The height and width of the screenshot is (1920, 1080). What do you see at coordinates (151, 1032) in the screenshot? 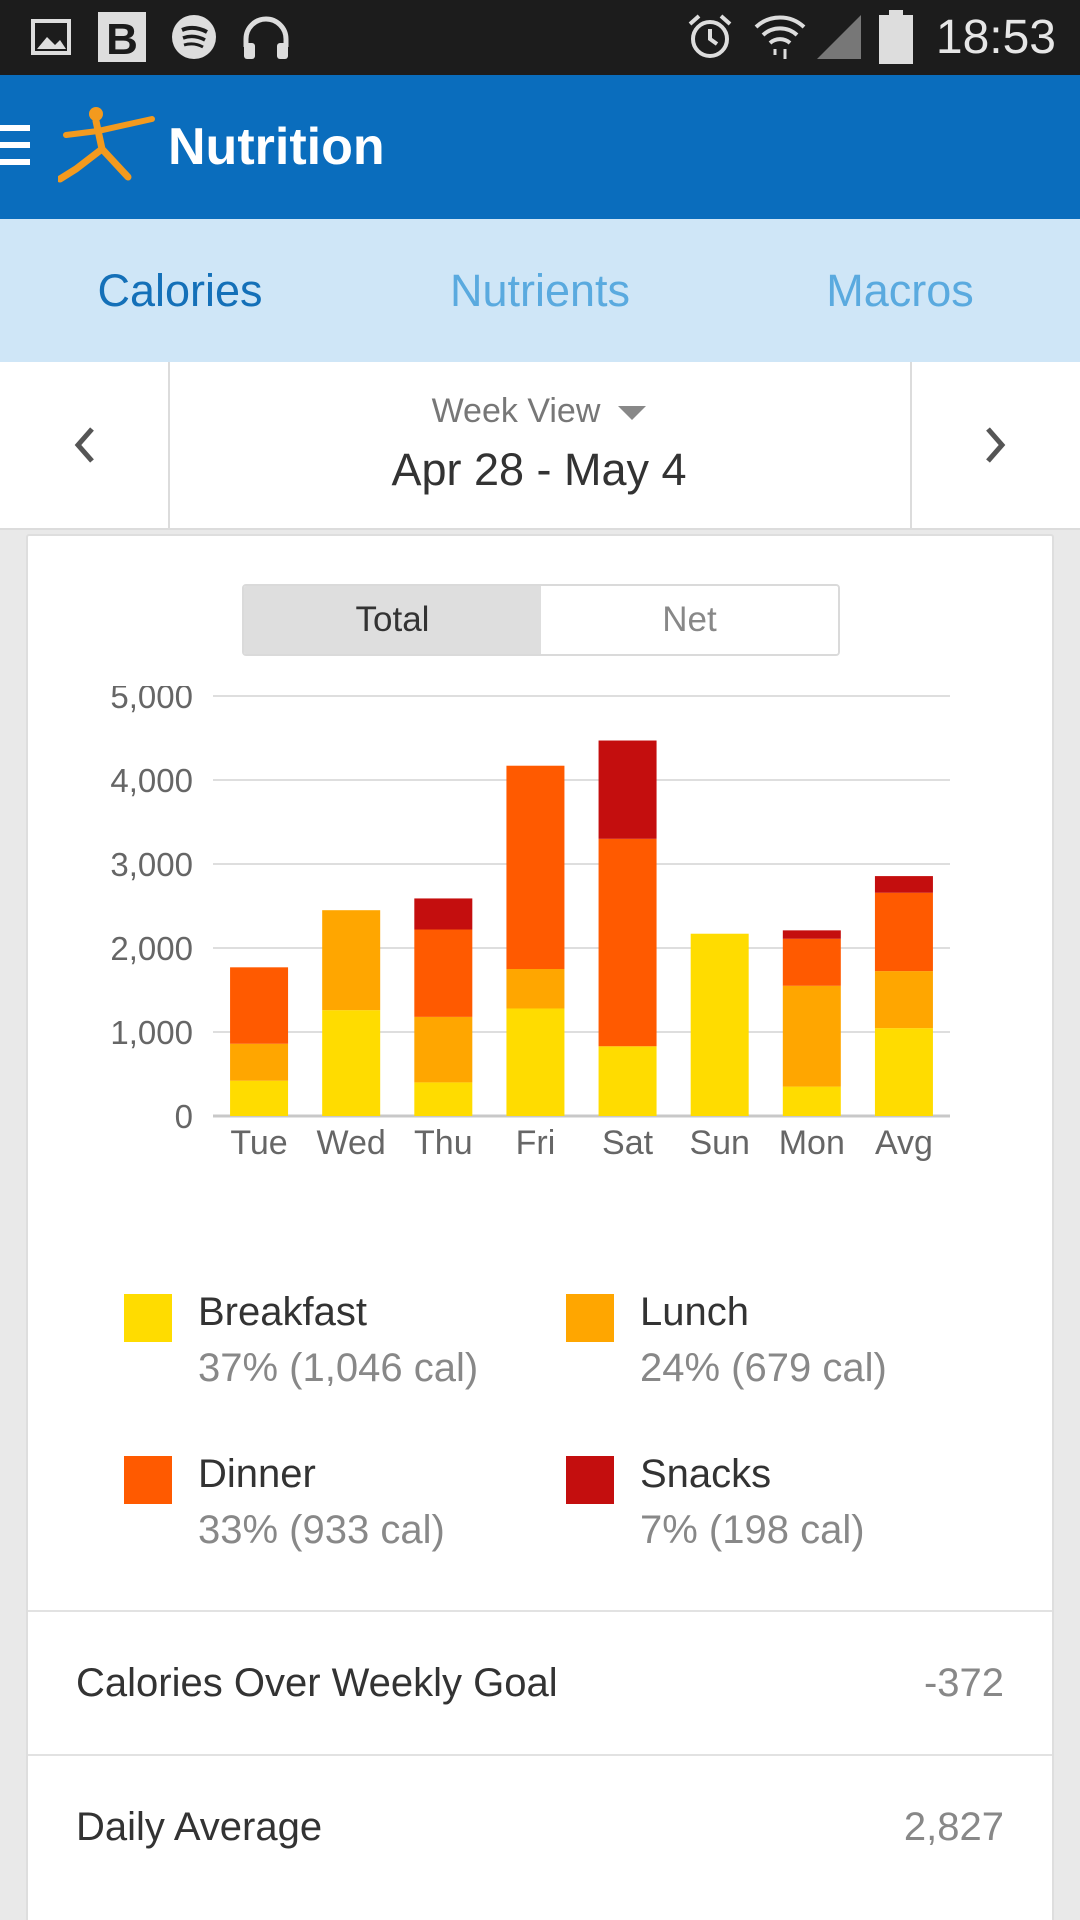
I see `y-tick-label: 1,000` at bounding box center [151, 1032].